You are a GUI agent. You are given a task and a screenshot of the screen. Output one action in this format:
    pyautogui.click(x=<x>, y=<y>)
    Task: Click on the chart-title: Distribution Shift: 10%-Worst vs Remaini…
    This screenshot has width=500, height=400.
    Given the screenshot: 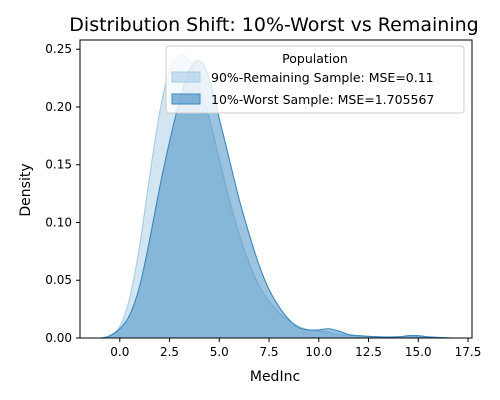 What is the action you would take?
    pyautogui.click(x=273, y=25)
    